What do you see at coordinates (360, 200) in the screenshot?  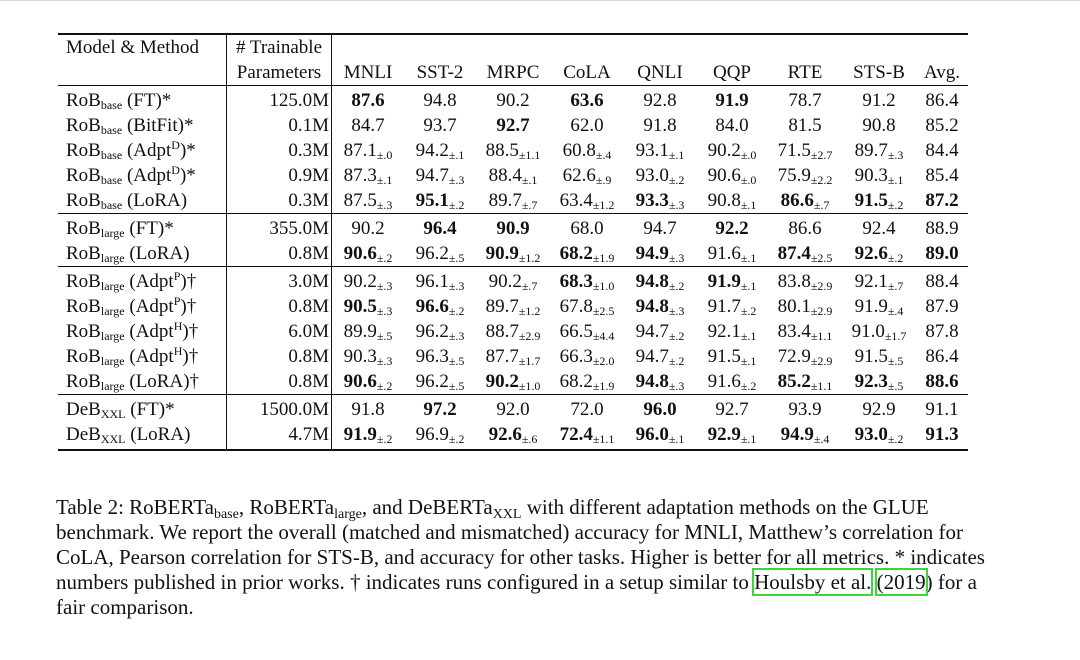 I see `score-value: 87.5` at bounding box center [360, 200].